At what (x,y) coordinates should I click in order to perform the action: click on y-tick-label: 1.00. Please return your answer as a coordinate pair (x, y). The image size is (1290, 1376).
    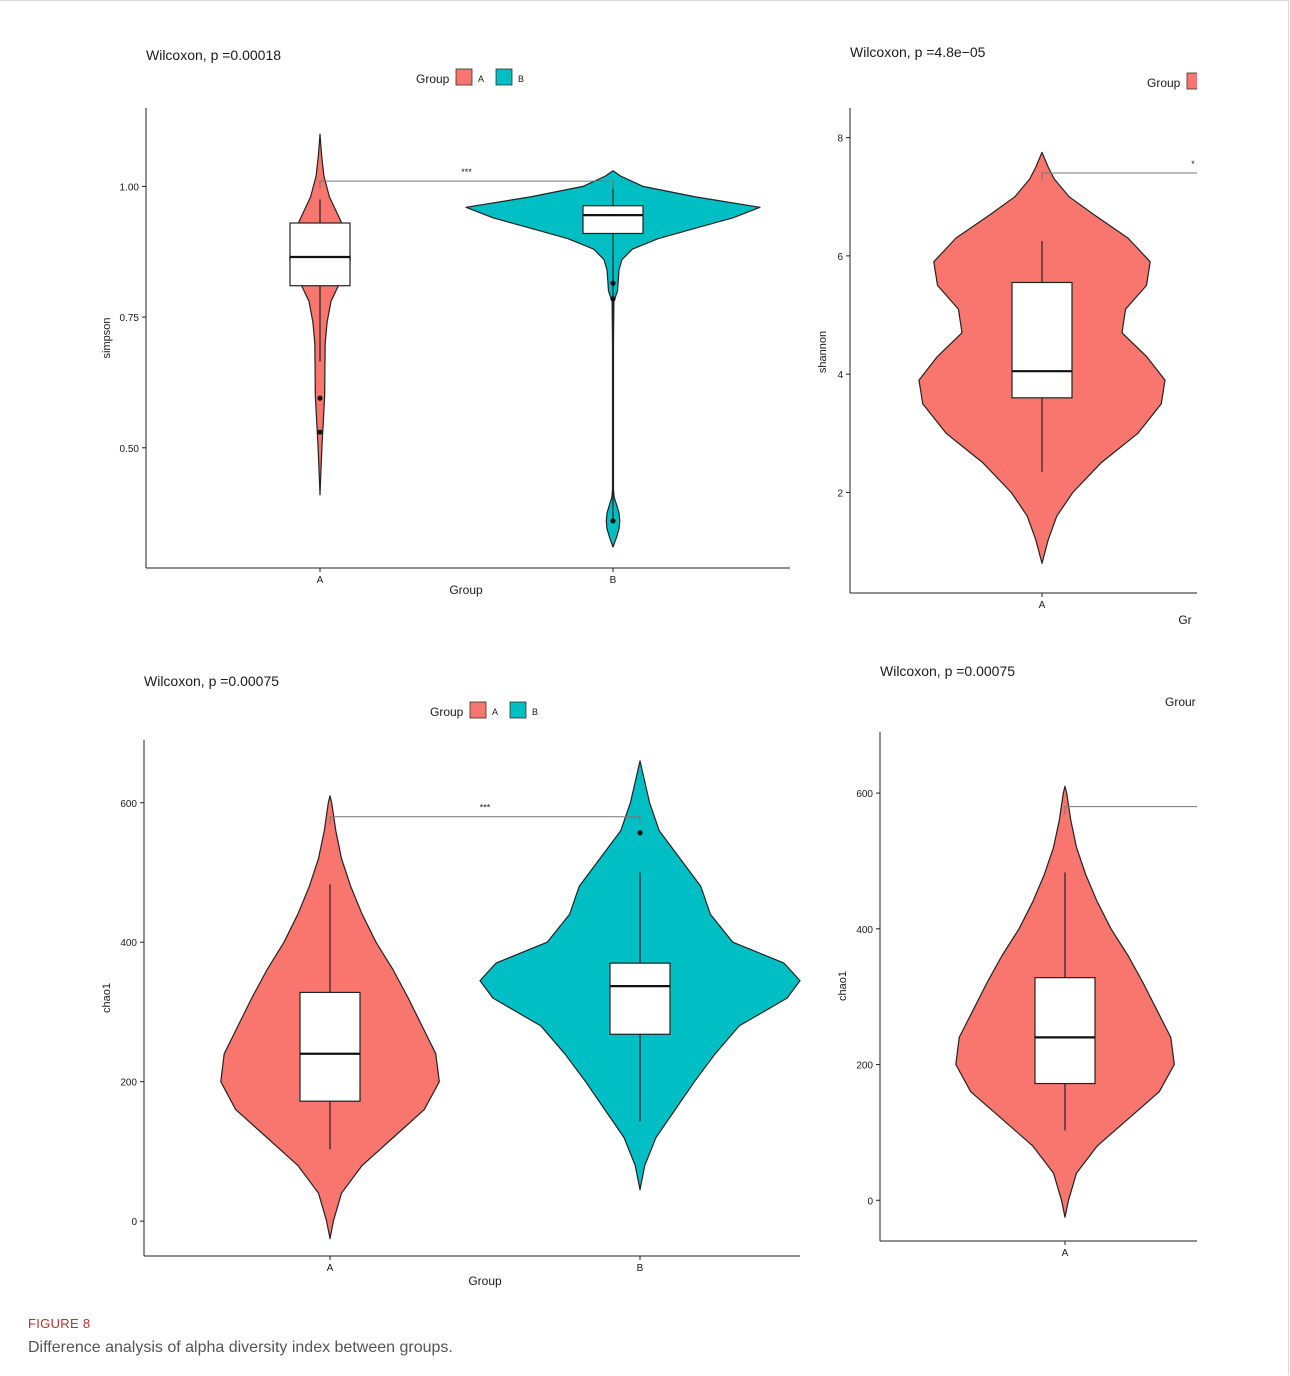
    Looking at the image, I should click on (130, 187).